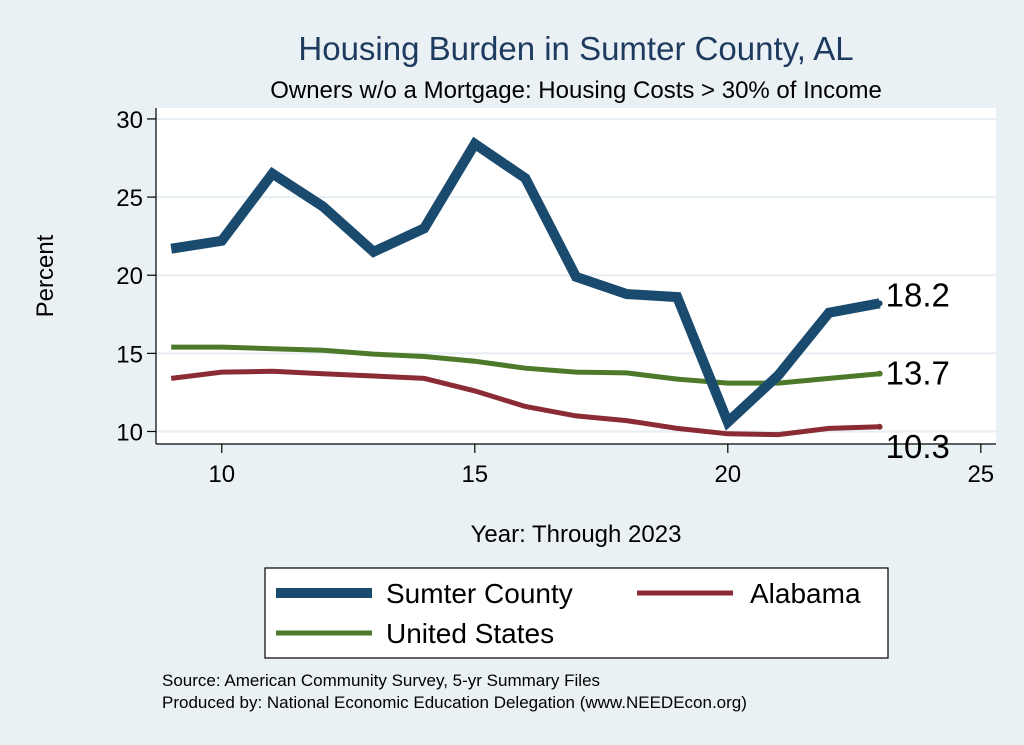  What do you see at coordinates (879, 303) in the screenshot?
I see `series-endpoint-sumter-county` at bounding box center [879, 303].